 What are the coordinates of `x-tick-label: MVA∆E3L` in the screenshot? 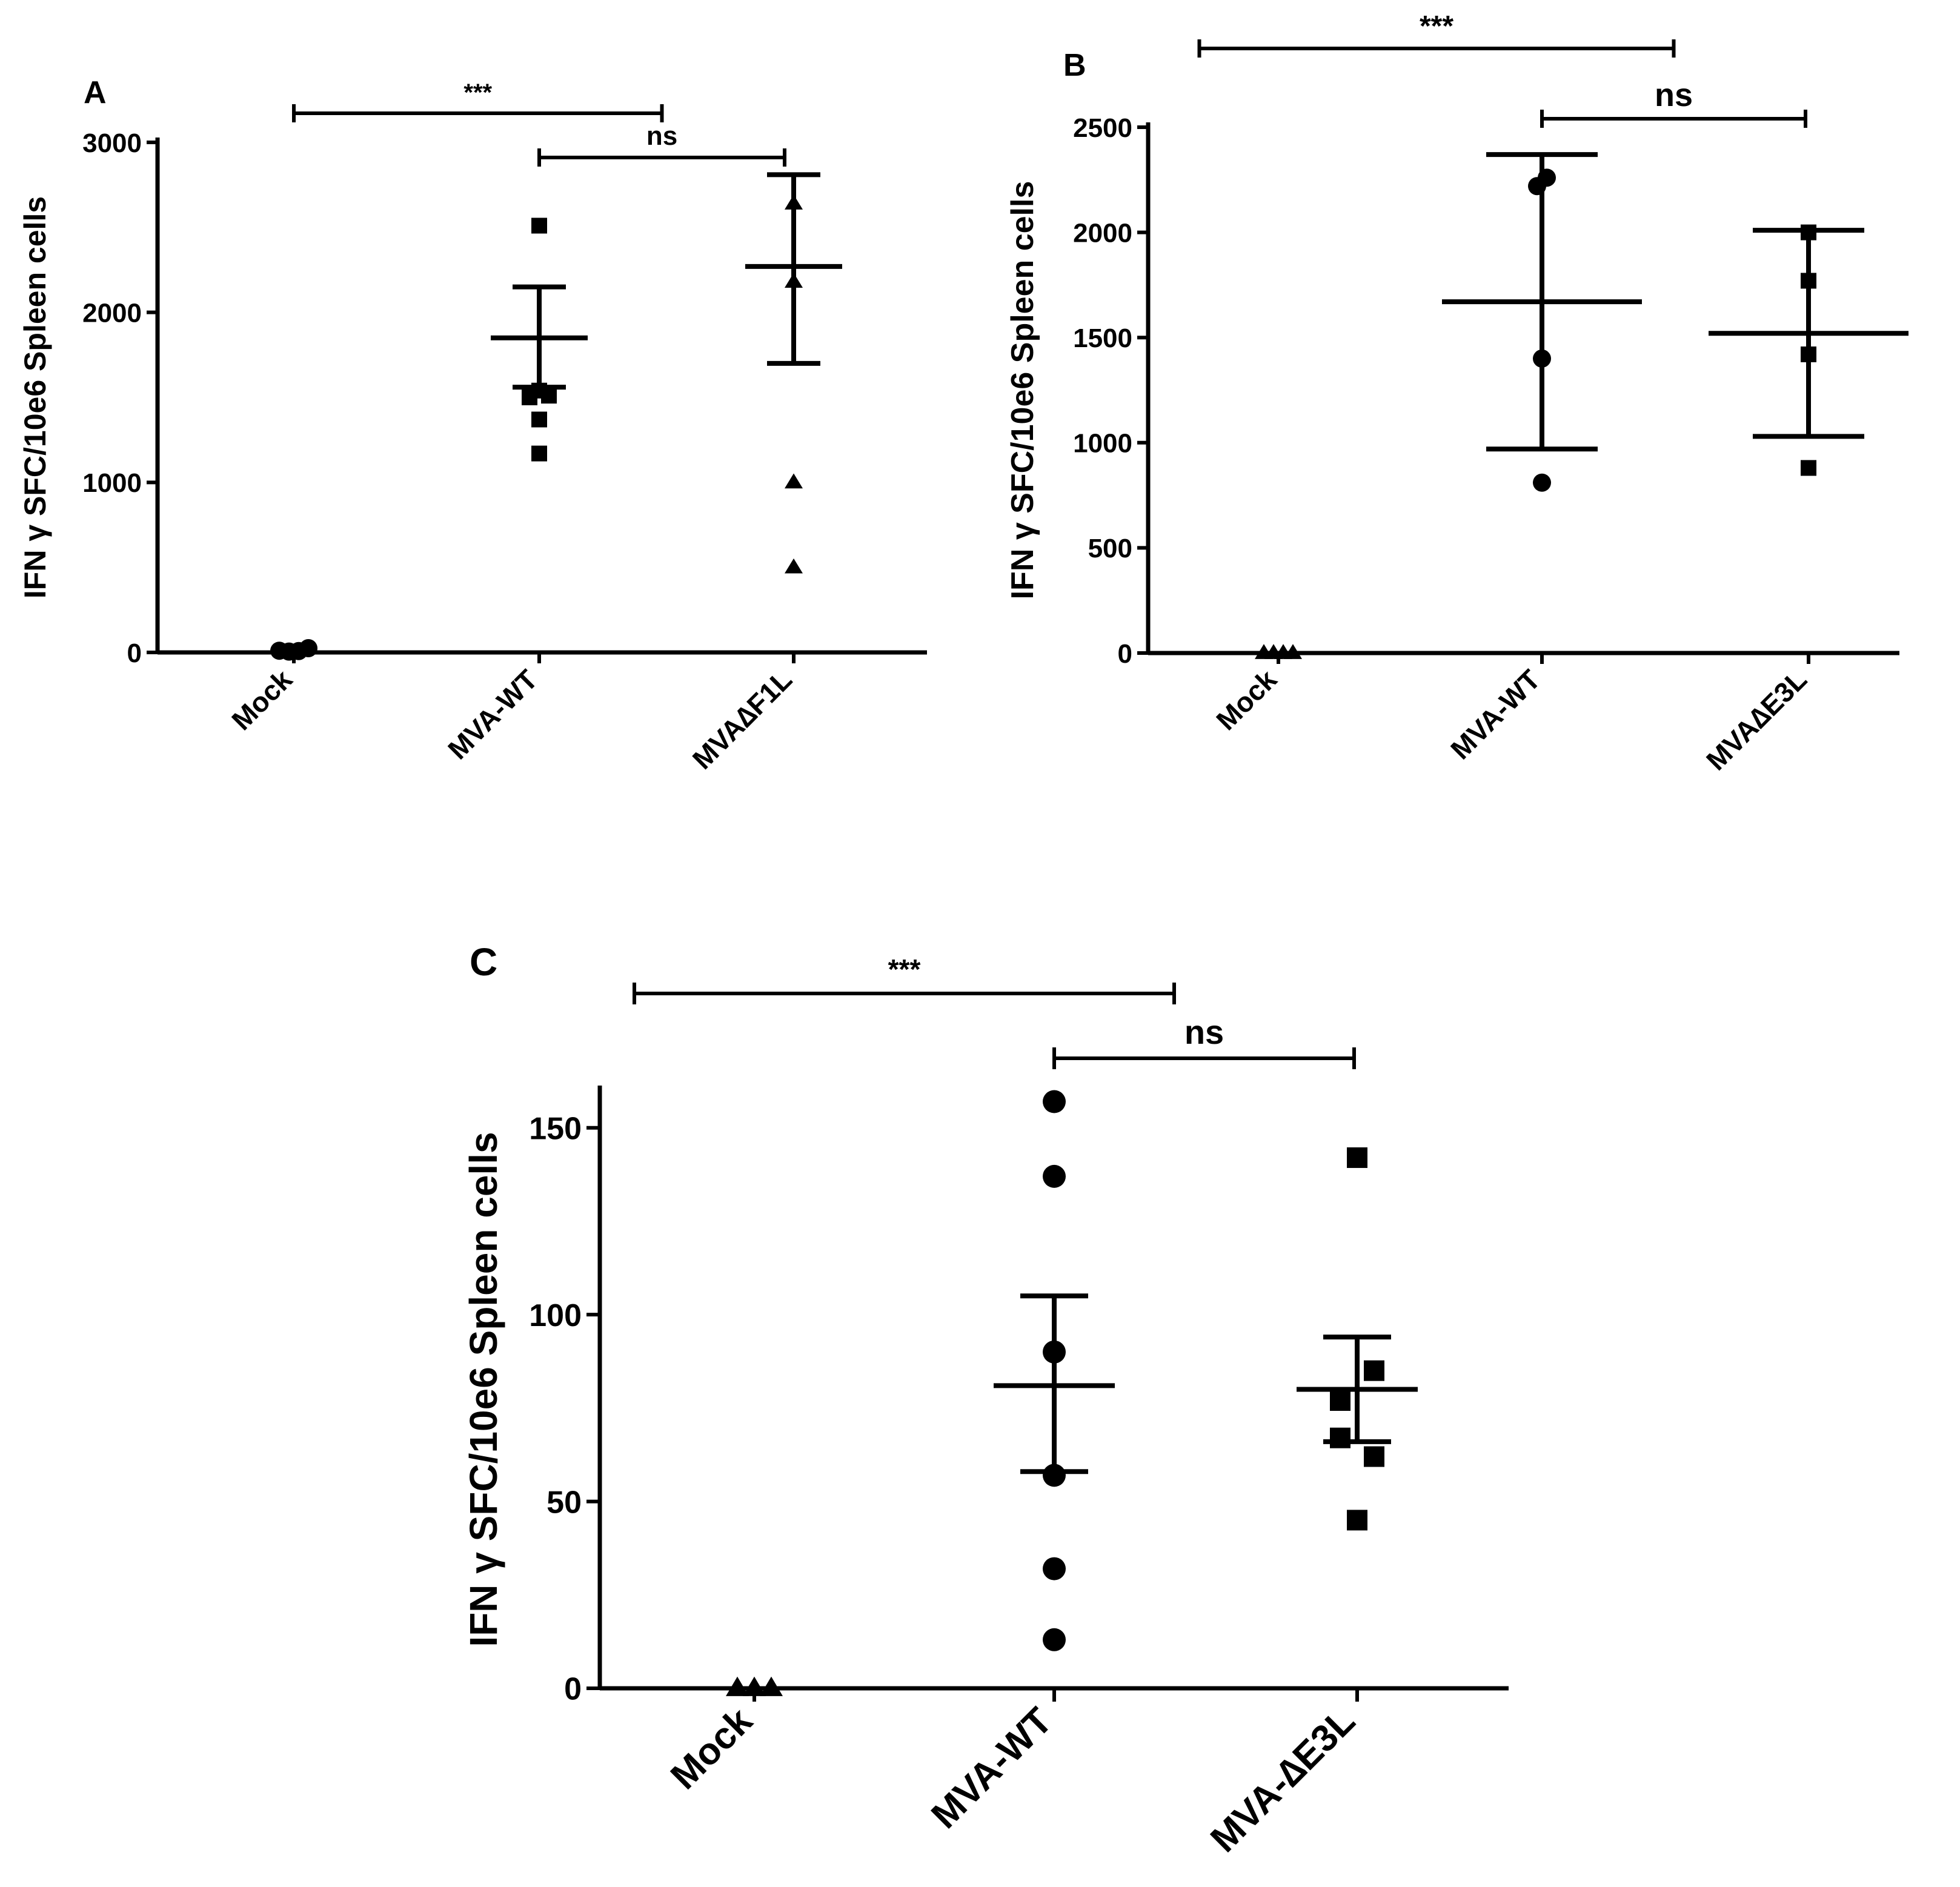 It's located at (1756, 719).